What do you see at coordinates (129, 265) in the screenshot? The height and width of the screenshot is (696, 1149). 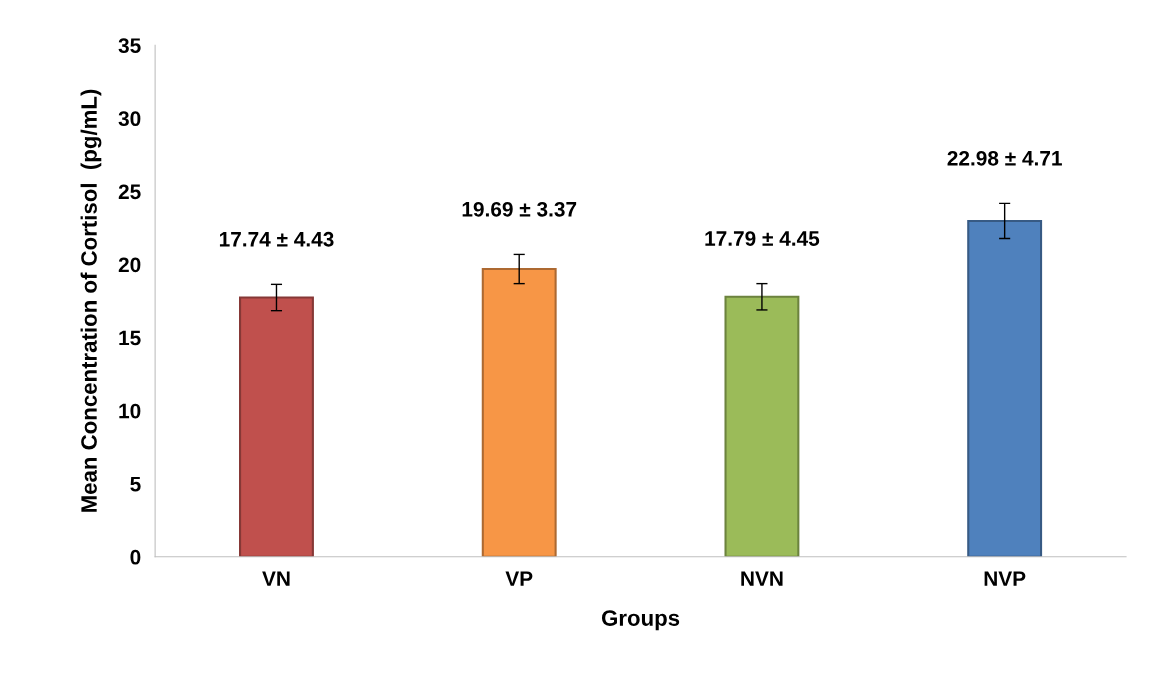 I see `y-tick-label: 20` at bounding box center [129, 265].